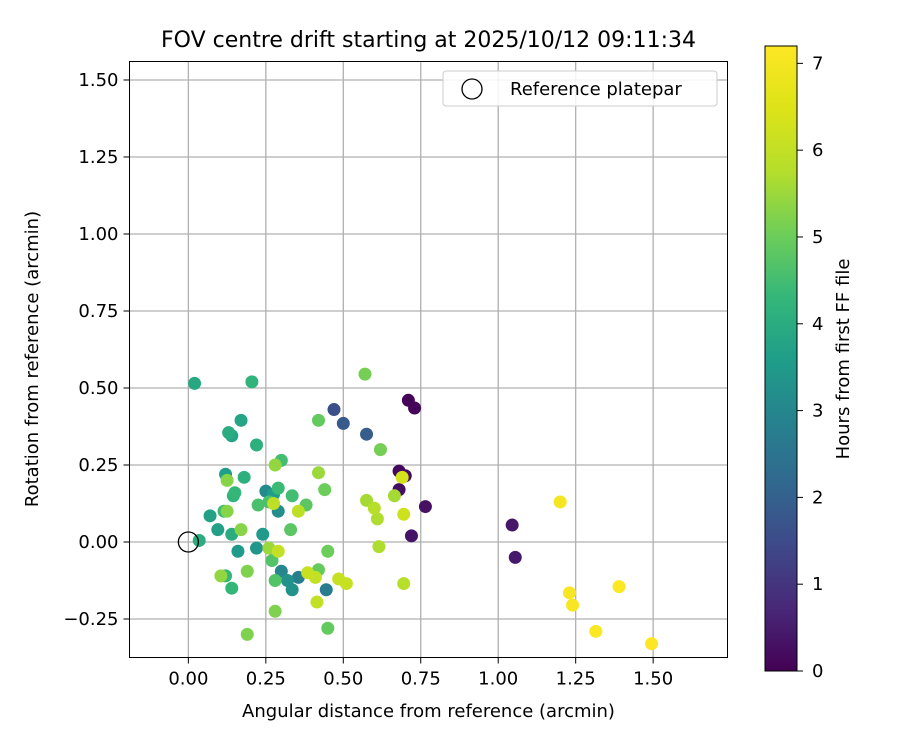  What do you see at coordinates (98, 80) in the screenshot?
I see `y-tick-label: 1.50` at bounding box center [98, 80].